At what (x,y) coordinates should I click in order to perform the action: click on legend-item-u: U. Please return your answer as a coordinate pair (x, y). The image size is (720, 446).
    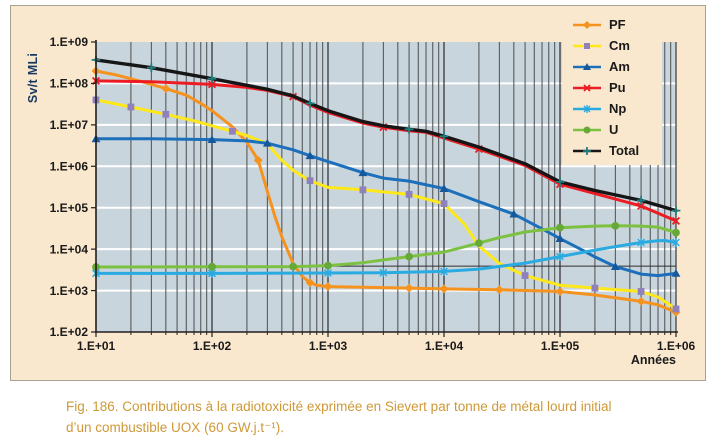
    Looking at the image, I should click on (617, 129).